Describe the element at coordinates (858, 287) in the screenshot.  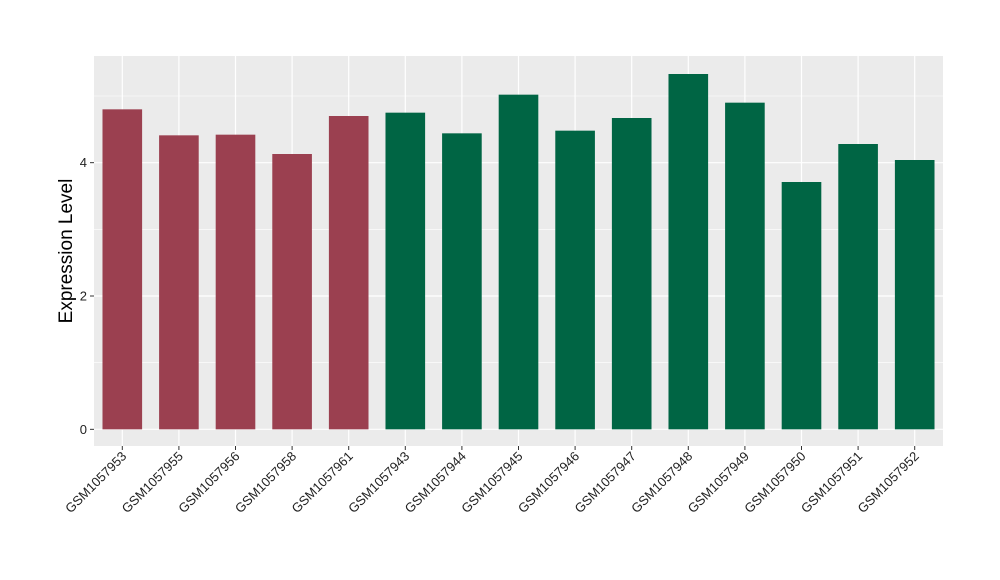
I see `bar-GSM1057951` at that location.